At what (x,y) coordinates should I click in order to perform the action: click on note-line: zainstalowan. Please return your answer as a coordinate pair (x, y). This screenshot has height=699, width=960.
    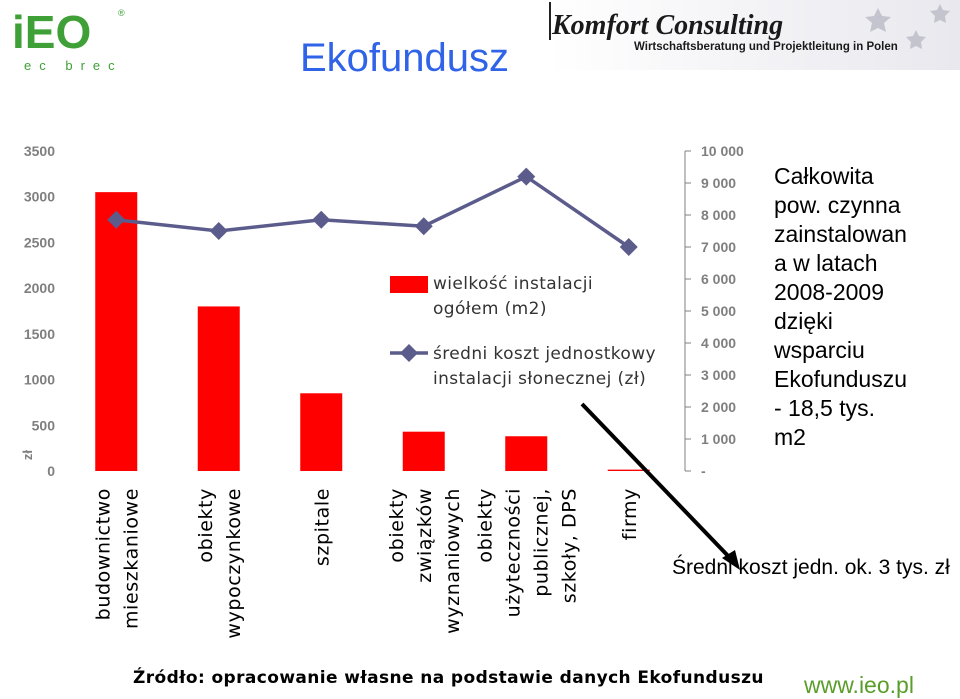
    Looking at the image, I should click on (840, 234).